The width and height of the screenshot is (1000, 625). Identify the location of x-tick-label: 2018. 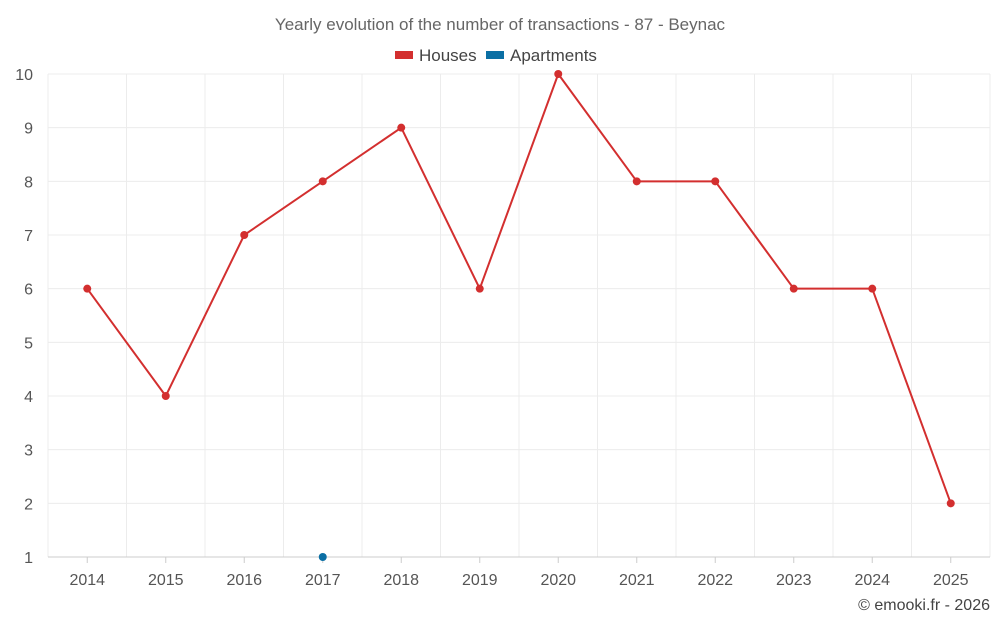
(401, 580).